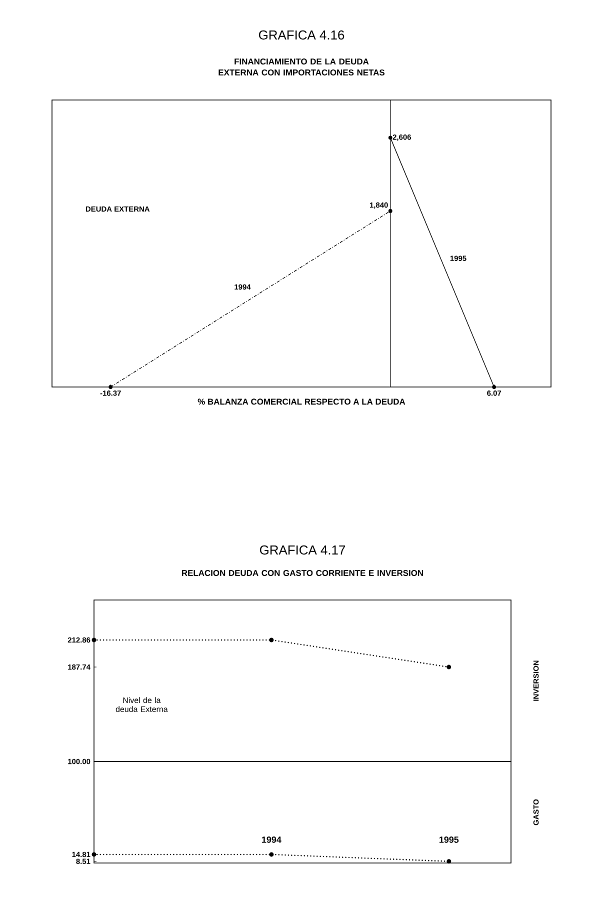 Image resolution: width=592 pixels, height=922 pixels. I want to click on chart-title: GRAFICA 4.16, so click(301, 35).